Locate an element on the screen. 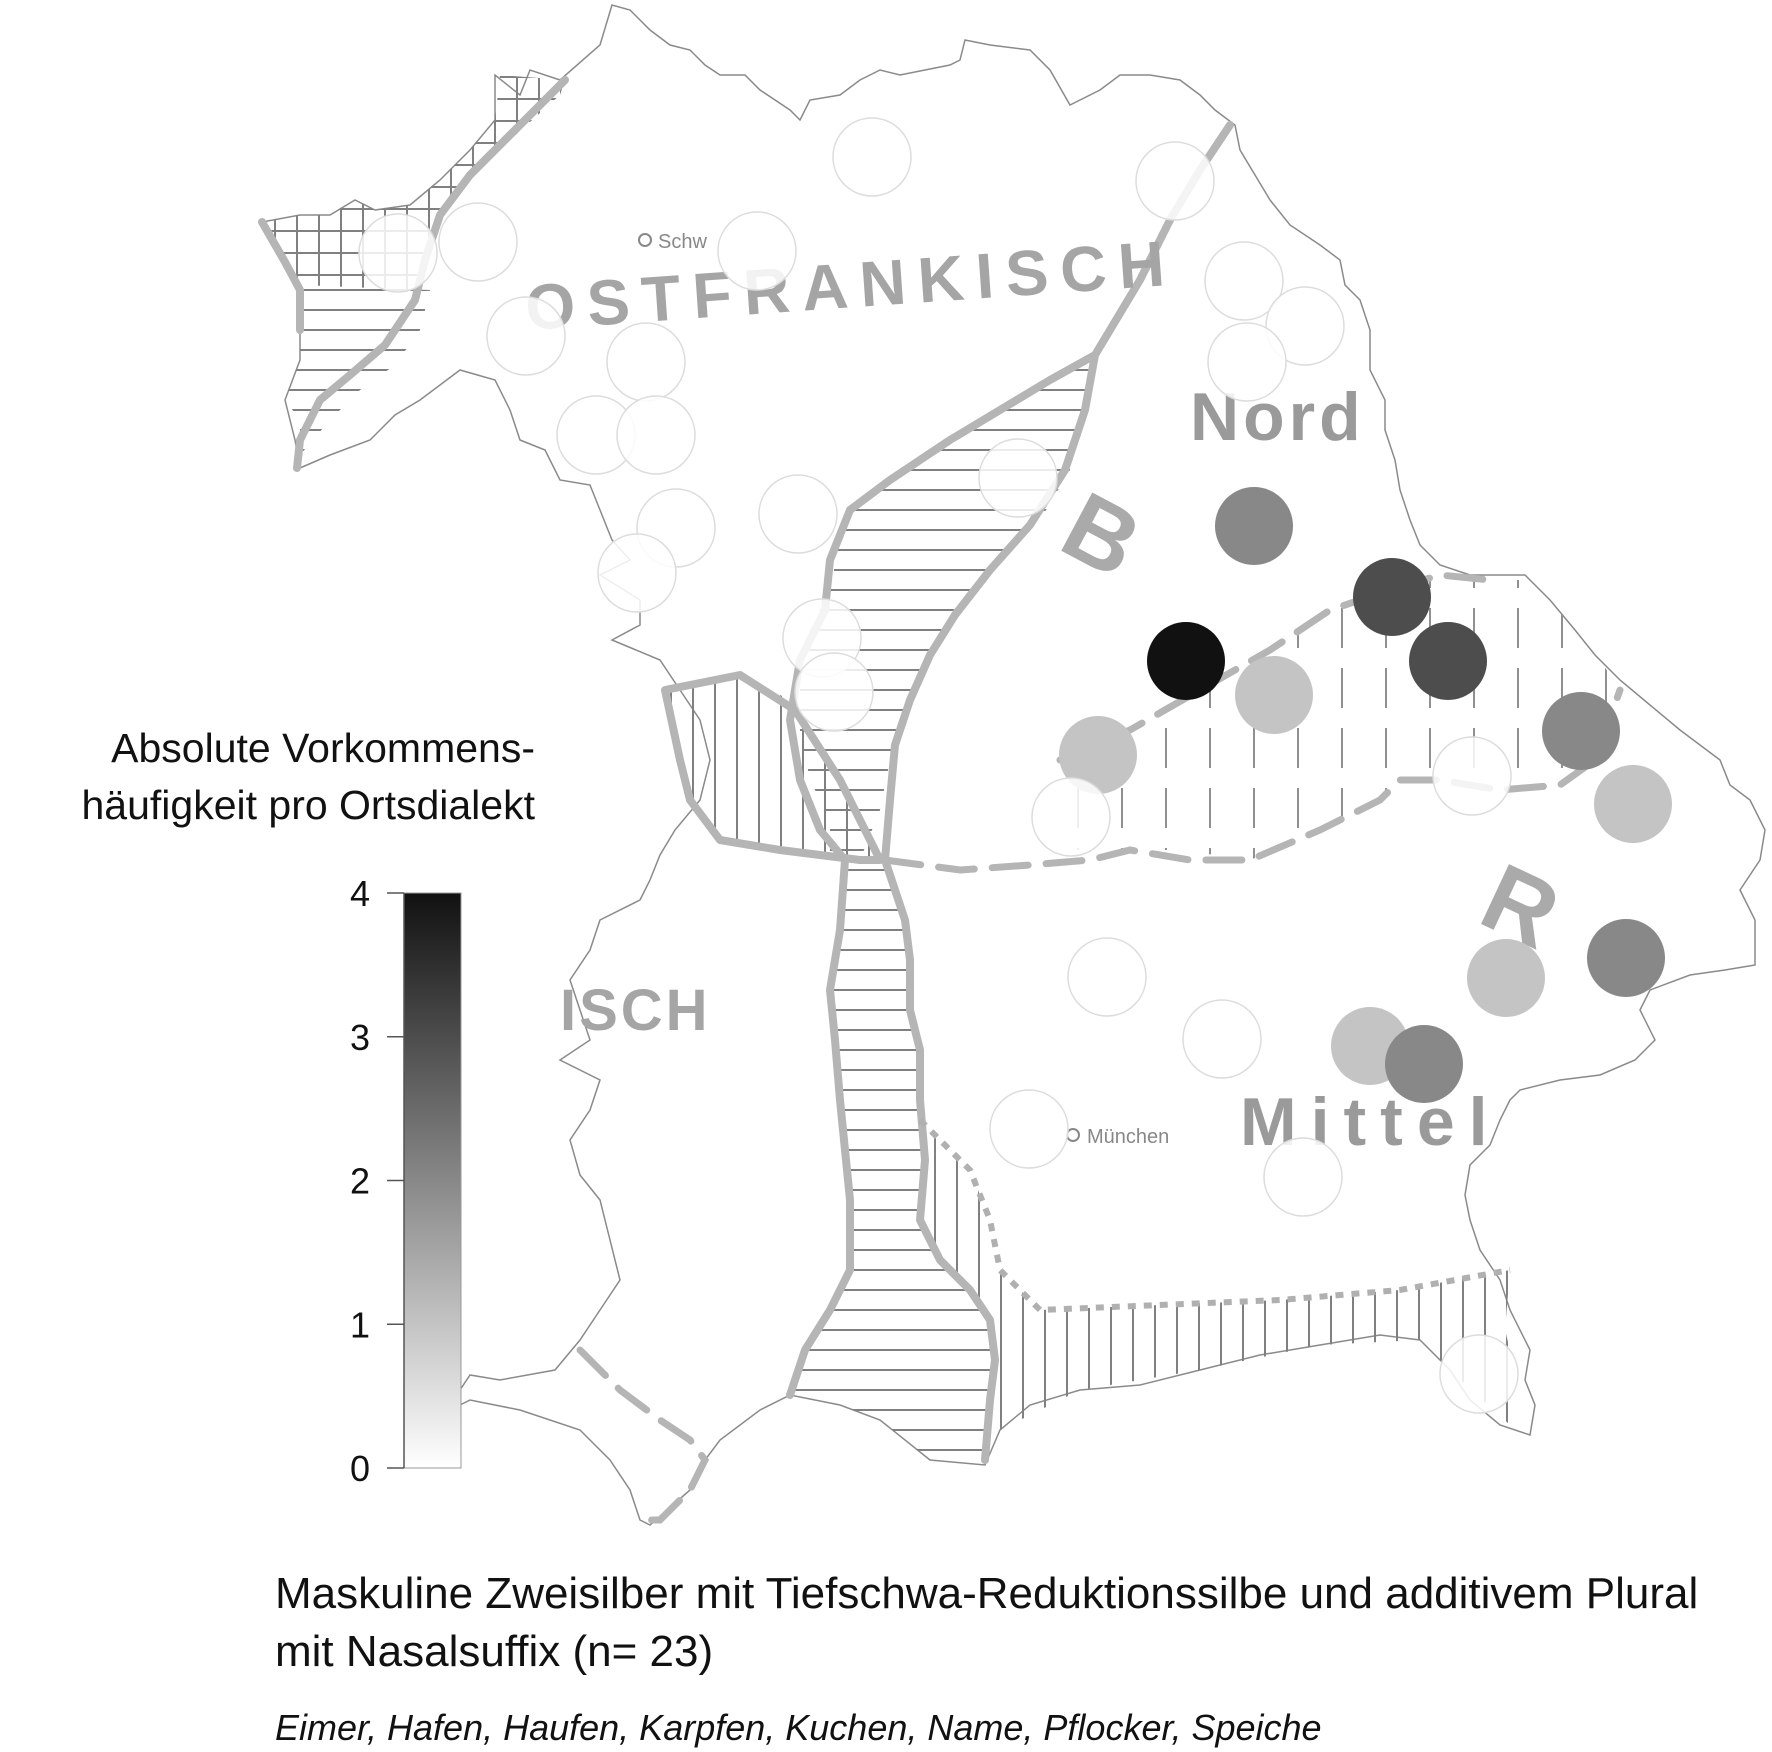 This screenshot has width=1772, height=1752. boundary-west-loop is located at coordinates (772, 767).